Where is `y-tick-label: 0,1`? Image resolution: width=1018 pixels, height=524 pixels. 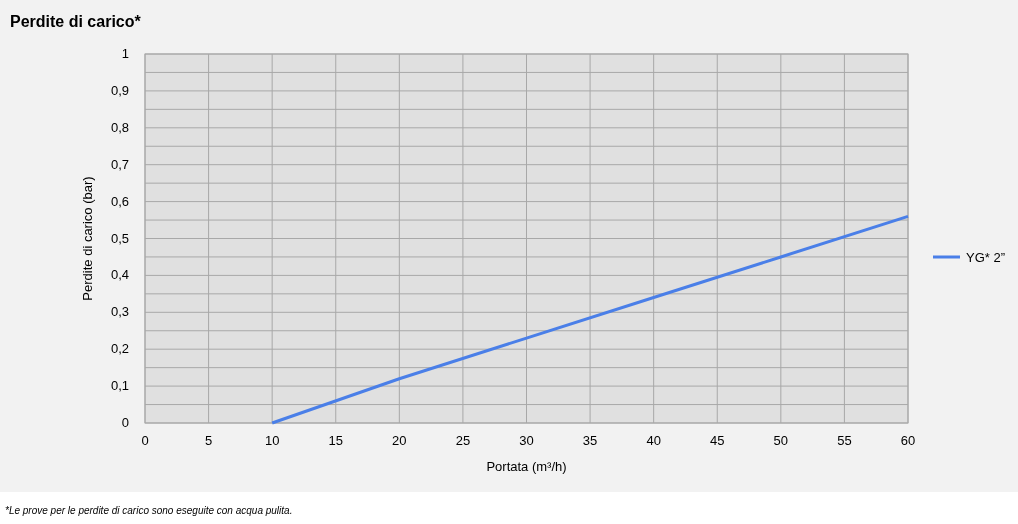
y-tick-label: 0,1 is located at coordinates (119, 386).